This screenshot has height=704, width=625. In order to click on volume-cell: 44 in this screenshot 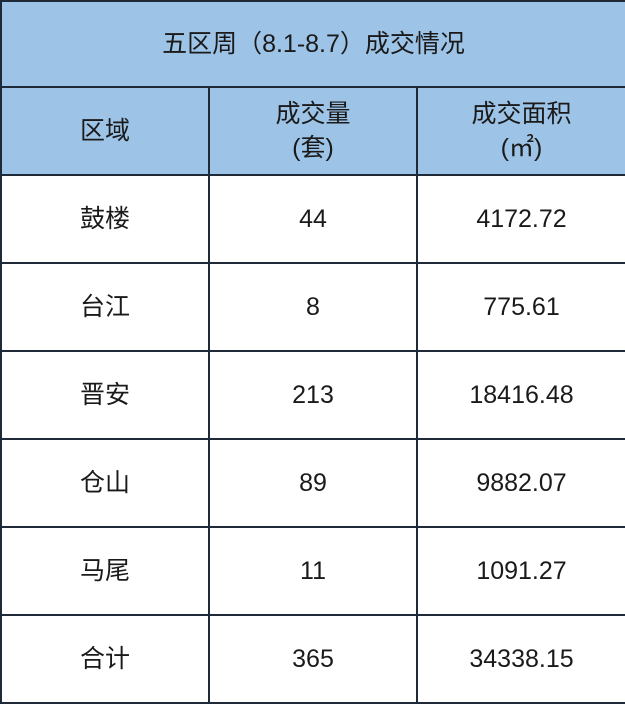, I will do `click(313, 219)`.